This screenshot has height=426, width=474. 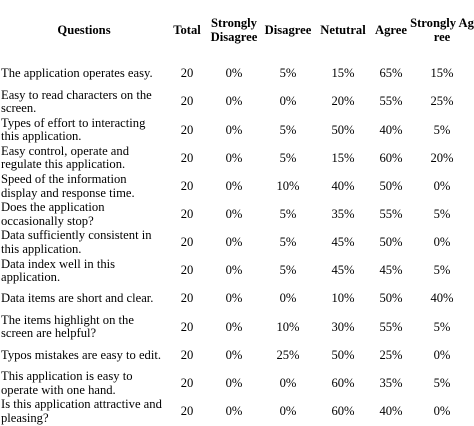 I want to click on header-strongly-agree: Strongly Agree, so click(x=442, y=30).